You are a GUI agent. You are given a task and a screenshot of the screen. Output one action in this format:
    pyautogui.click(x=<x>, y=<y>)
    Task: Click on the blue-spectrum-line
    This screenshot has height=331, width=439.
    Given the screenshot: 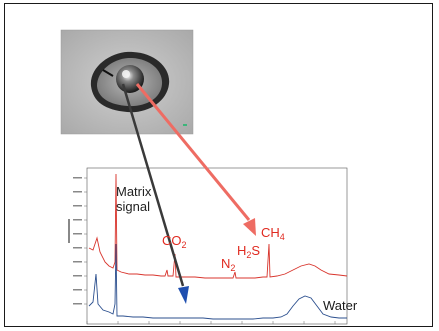 What is the action you would take?
    pyautogui.click(x=217, y=281)
    